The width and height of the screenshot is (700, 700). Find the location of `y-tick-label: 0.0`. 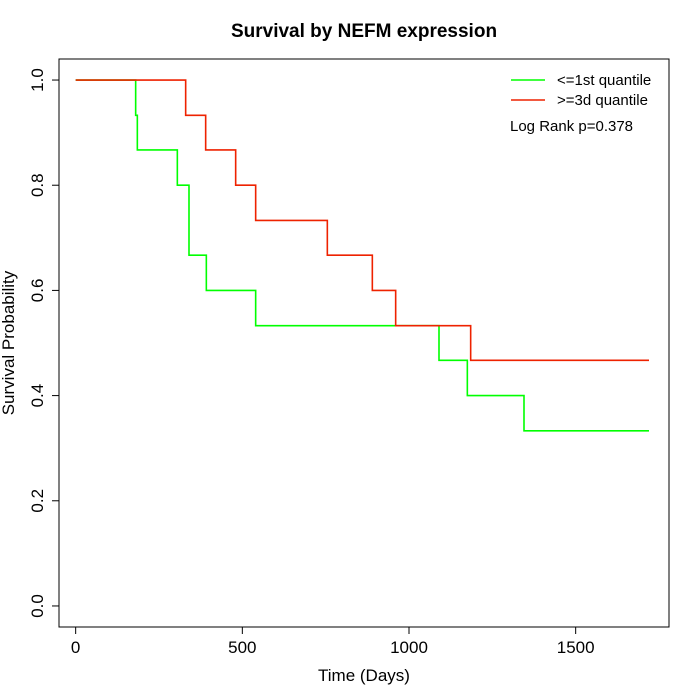

y-tick-label: 0.0 is located at coordinates (37, 606).